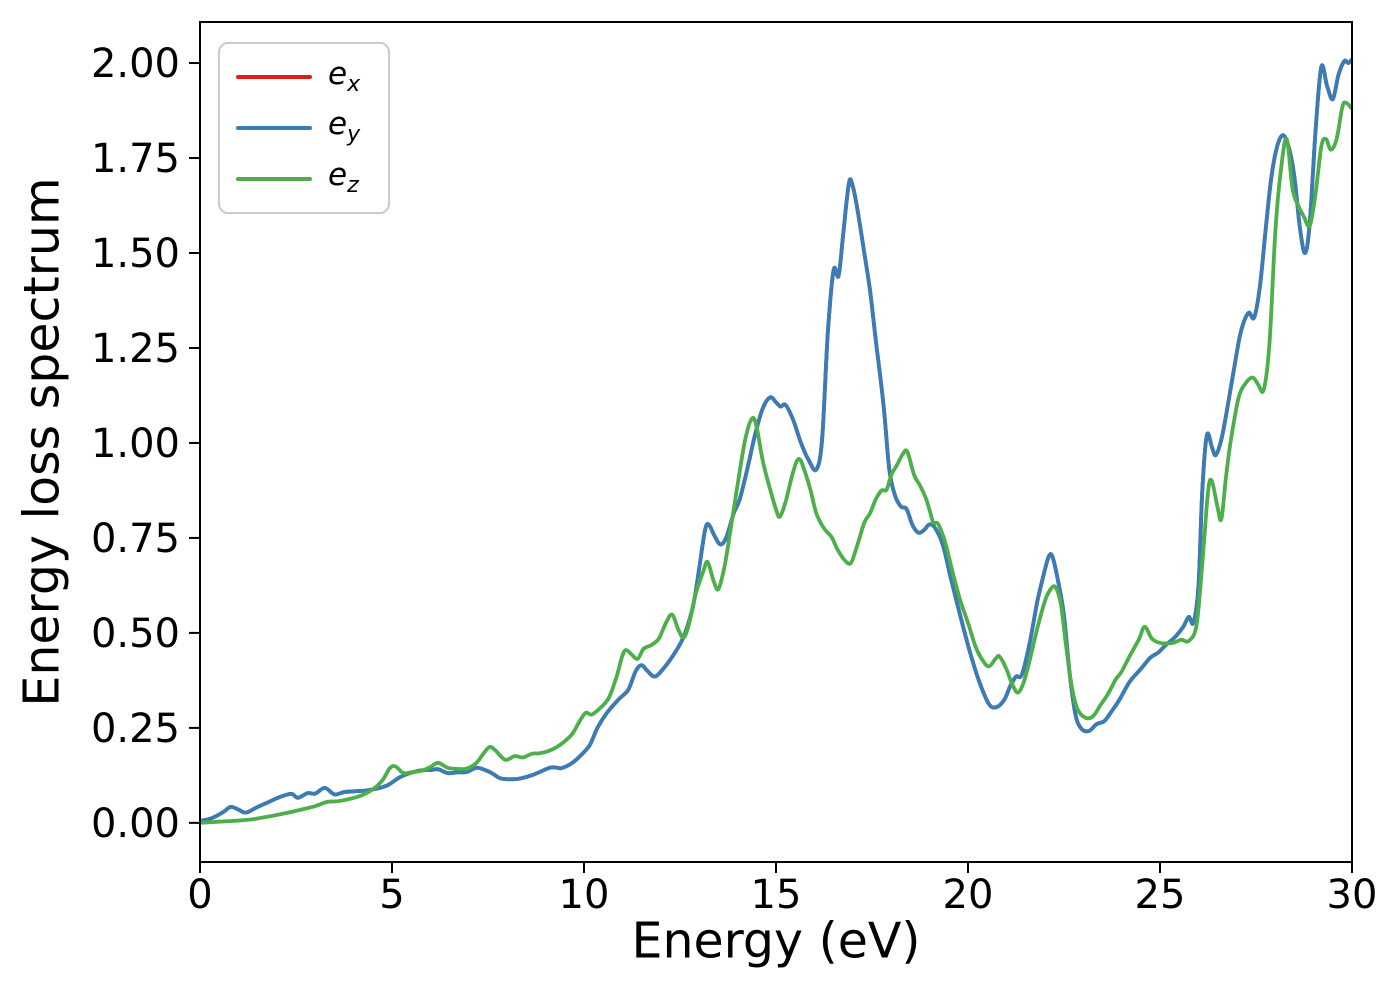 The width and height of the screenshot is (1400, 1000). Describe the element at coordinates (135, 159) in the screenshot. I see `y-tick-label: 1.75` at that location.